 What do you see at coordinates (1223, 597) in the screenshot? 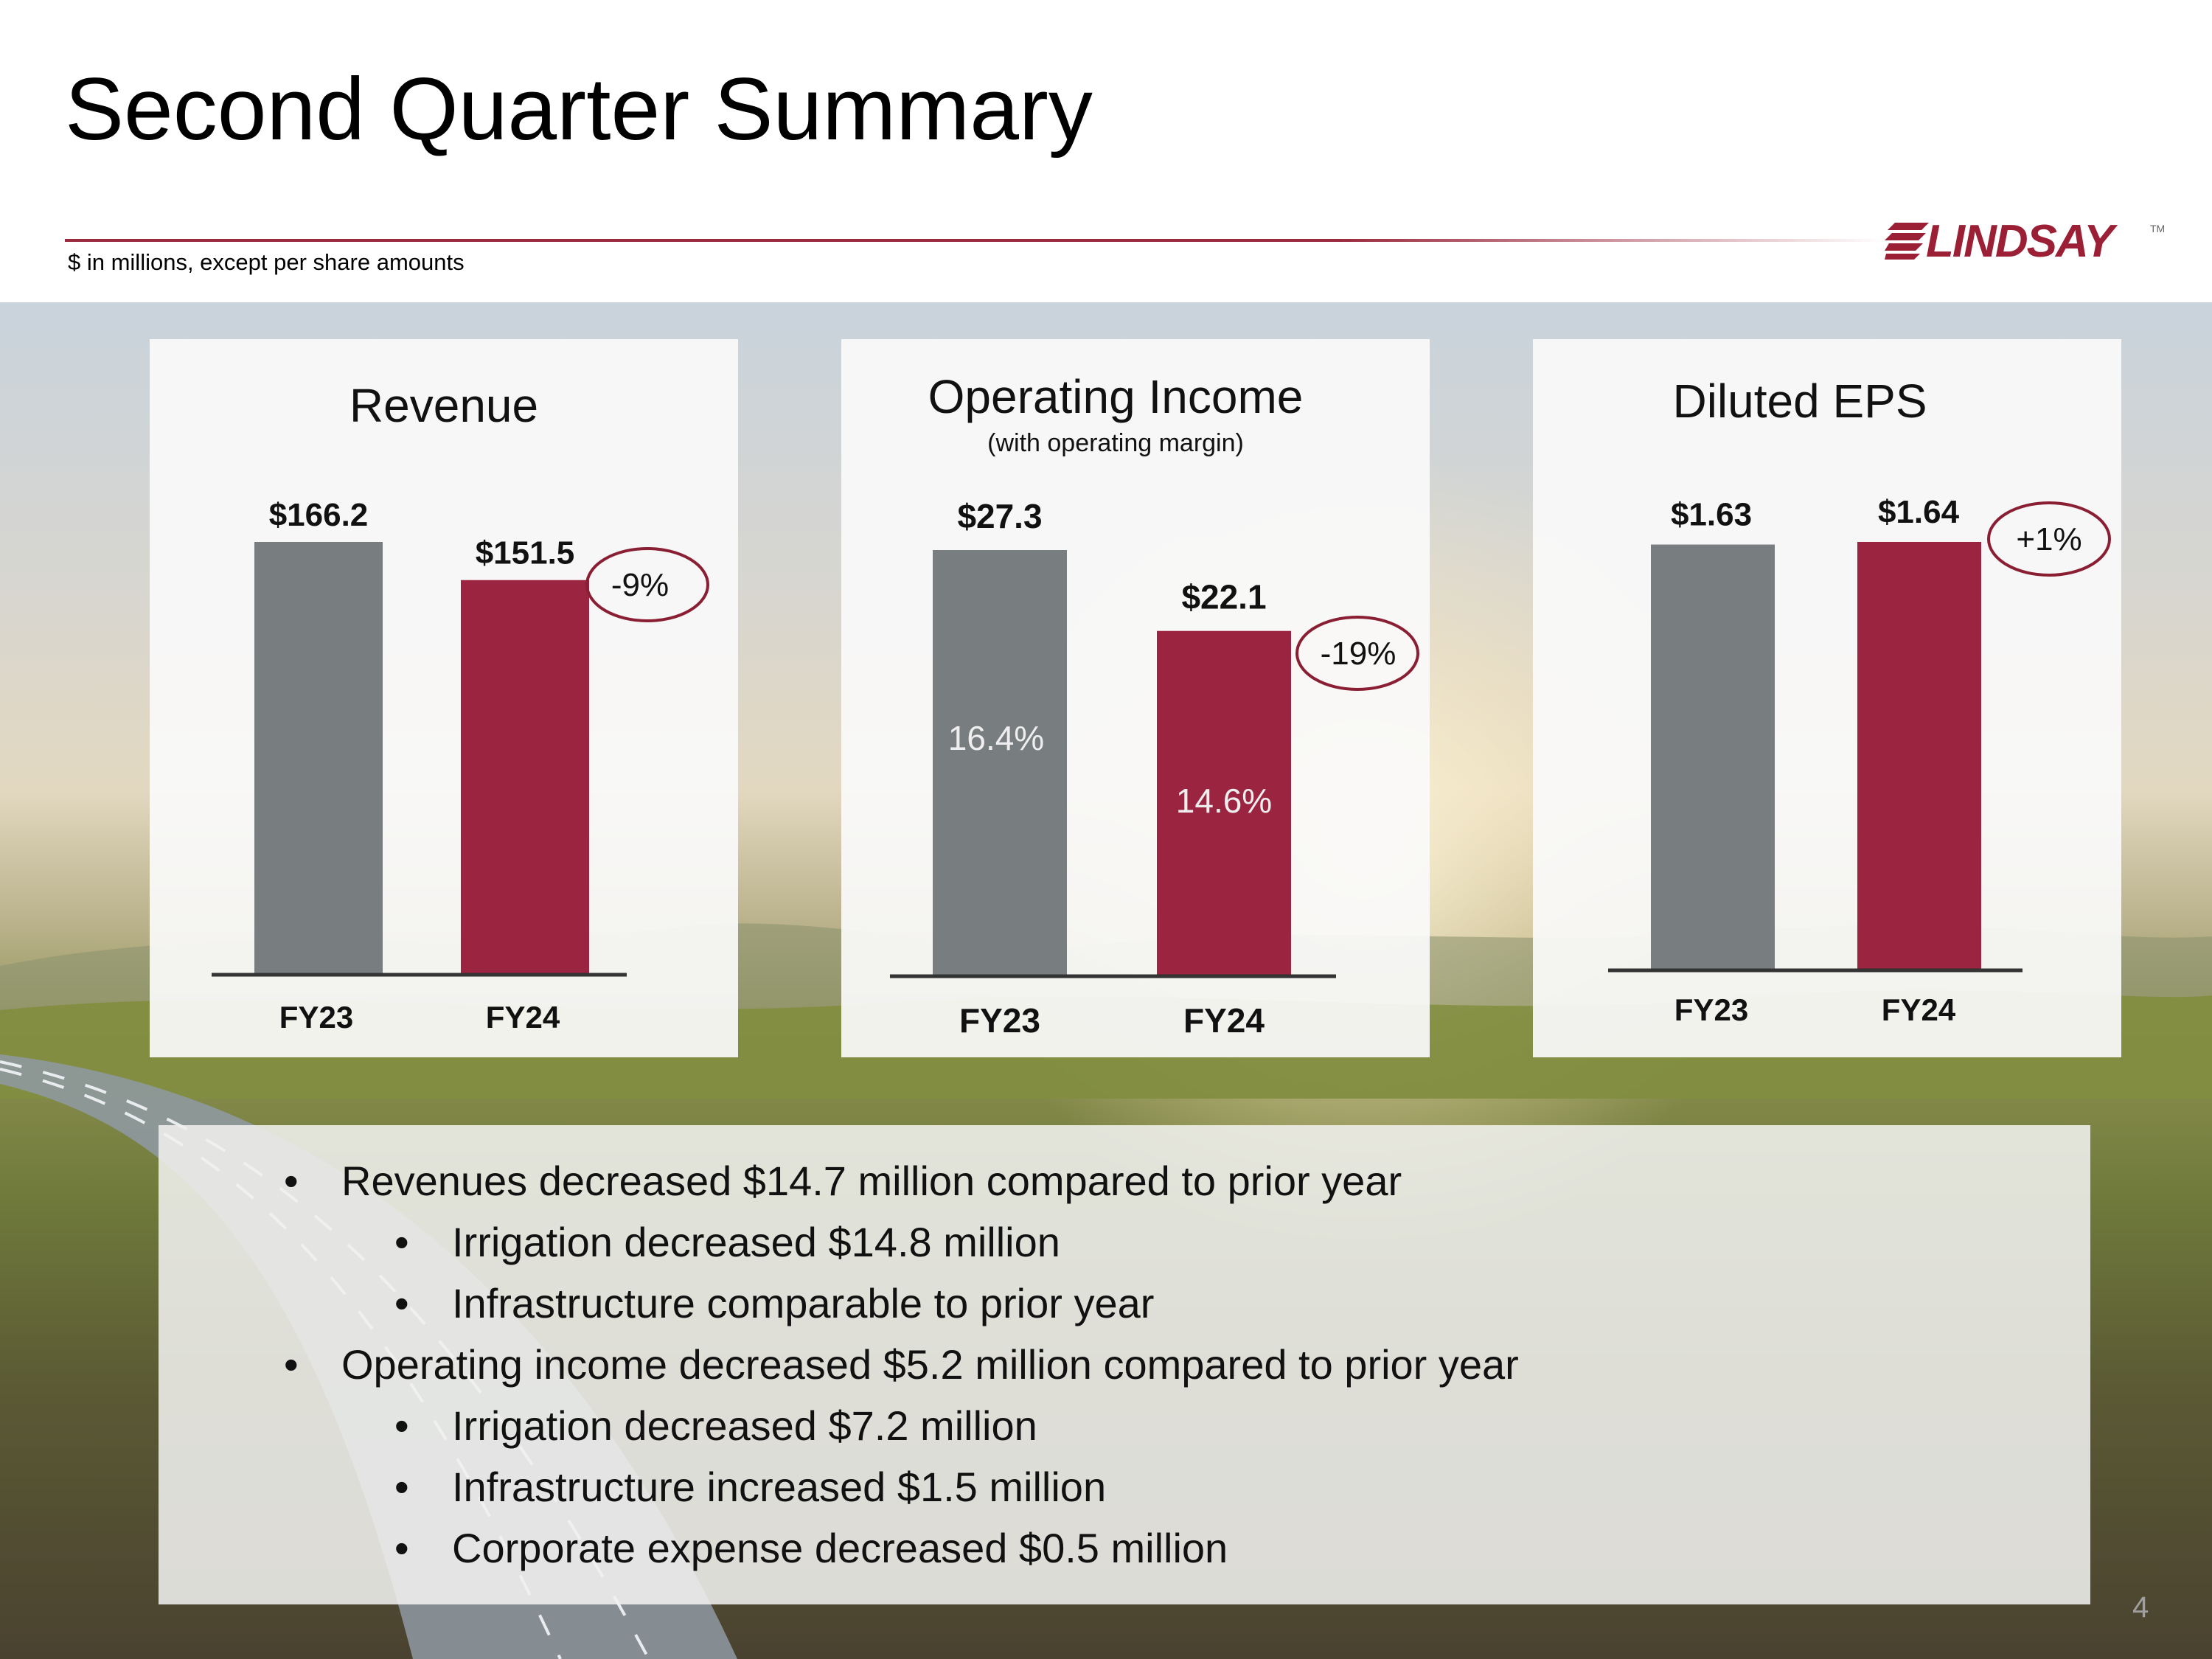
I see `bar-value-label-fy24: $22.1` at bounding box center [1223, 597].